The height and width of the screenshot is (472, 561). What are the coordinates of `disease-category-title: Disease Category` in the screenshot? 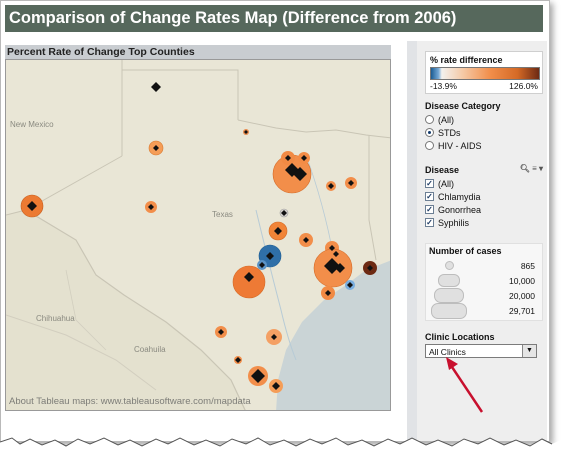 It's located at (463, 106).